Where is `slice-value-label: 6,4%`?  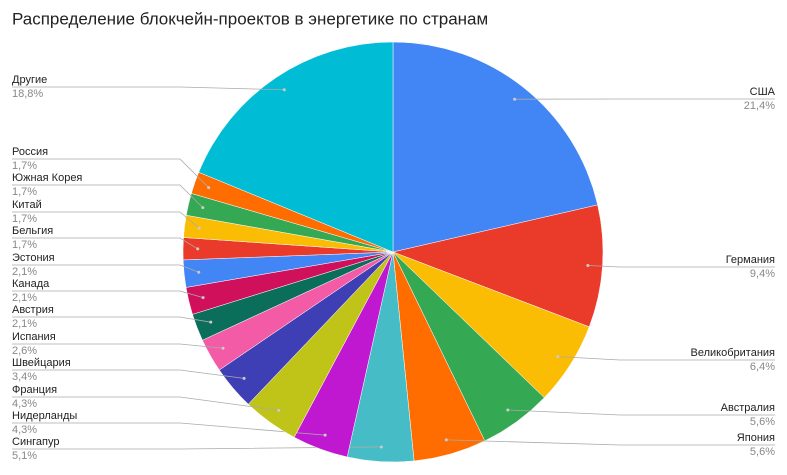 slice-value-label: 6,4% is located at coordinates (762, 367).